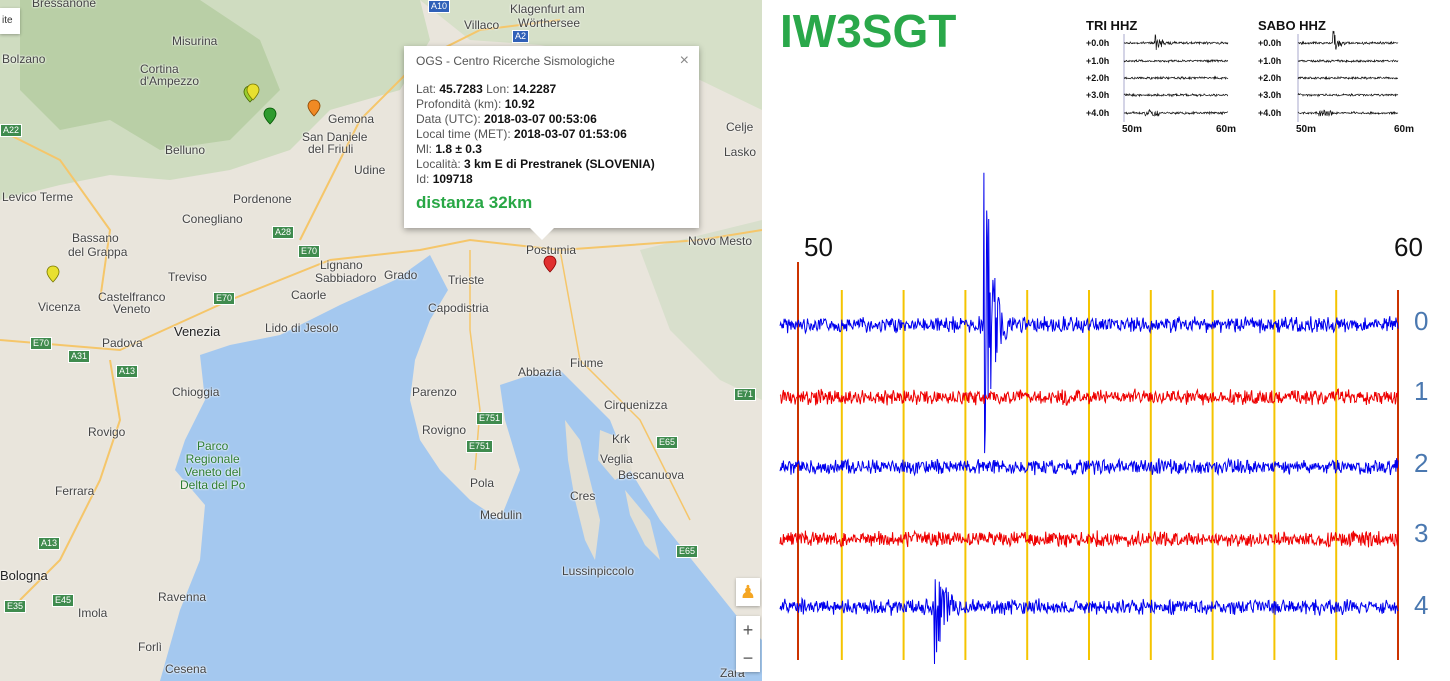  Describe the element at coordinates (63, 600) in the screenshot. I see `road-shield: E45` at that location.